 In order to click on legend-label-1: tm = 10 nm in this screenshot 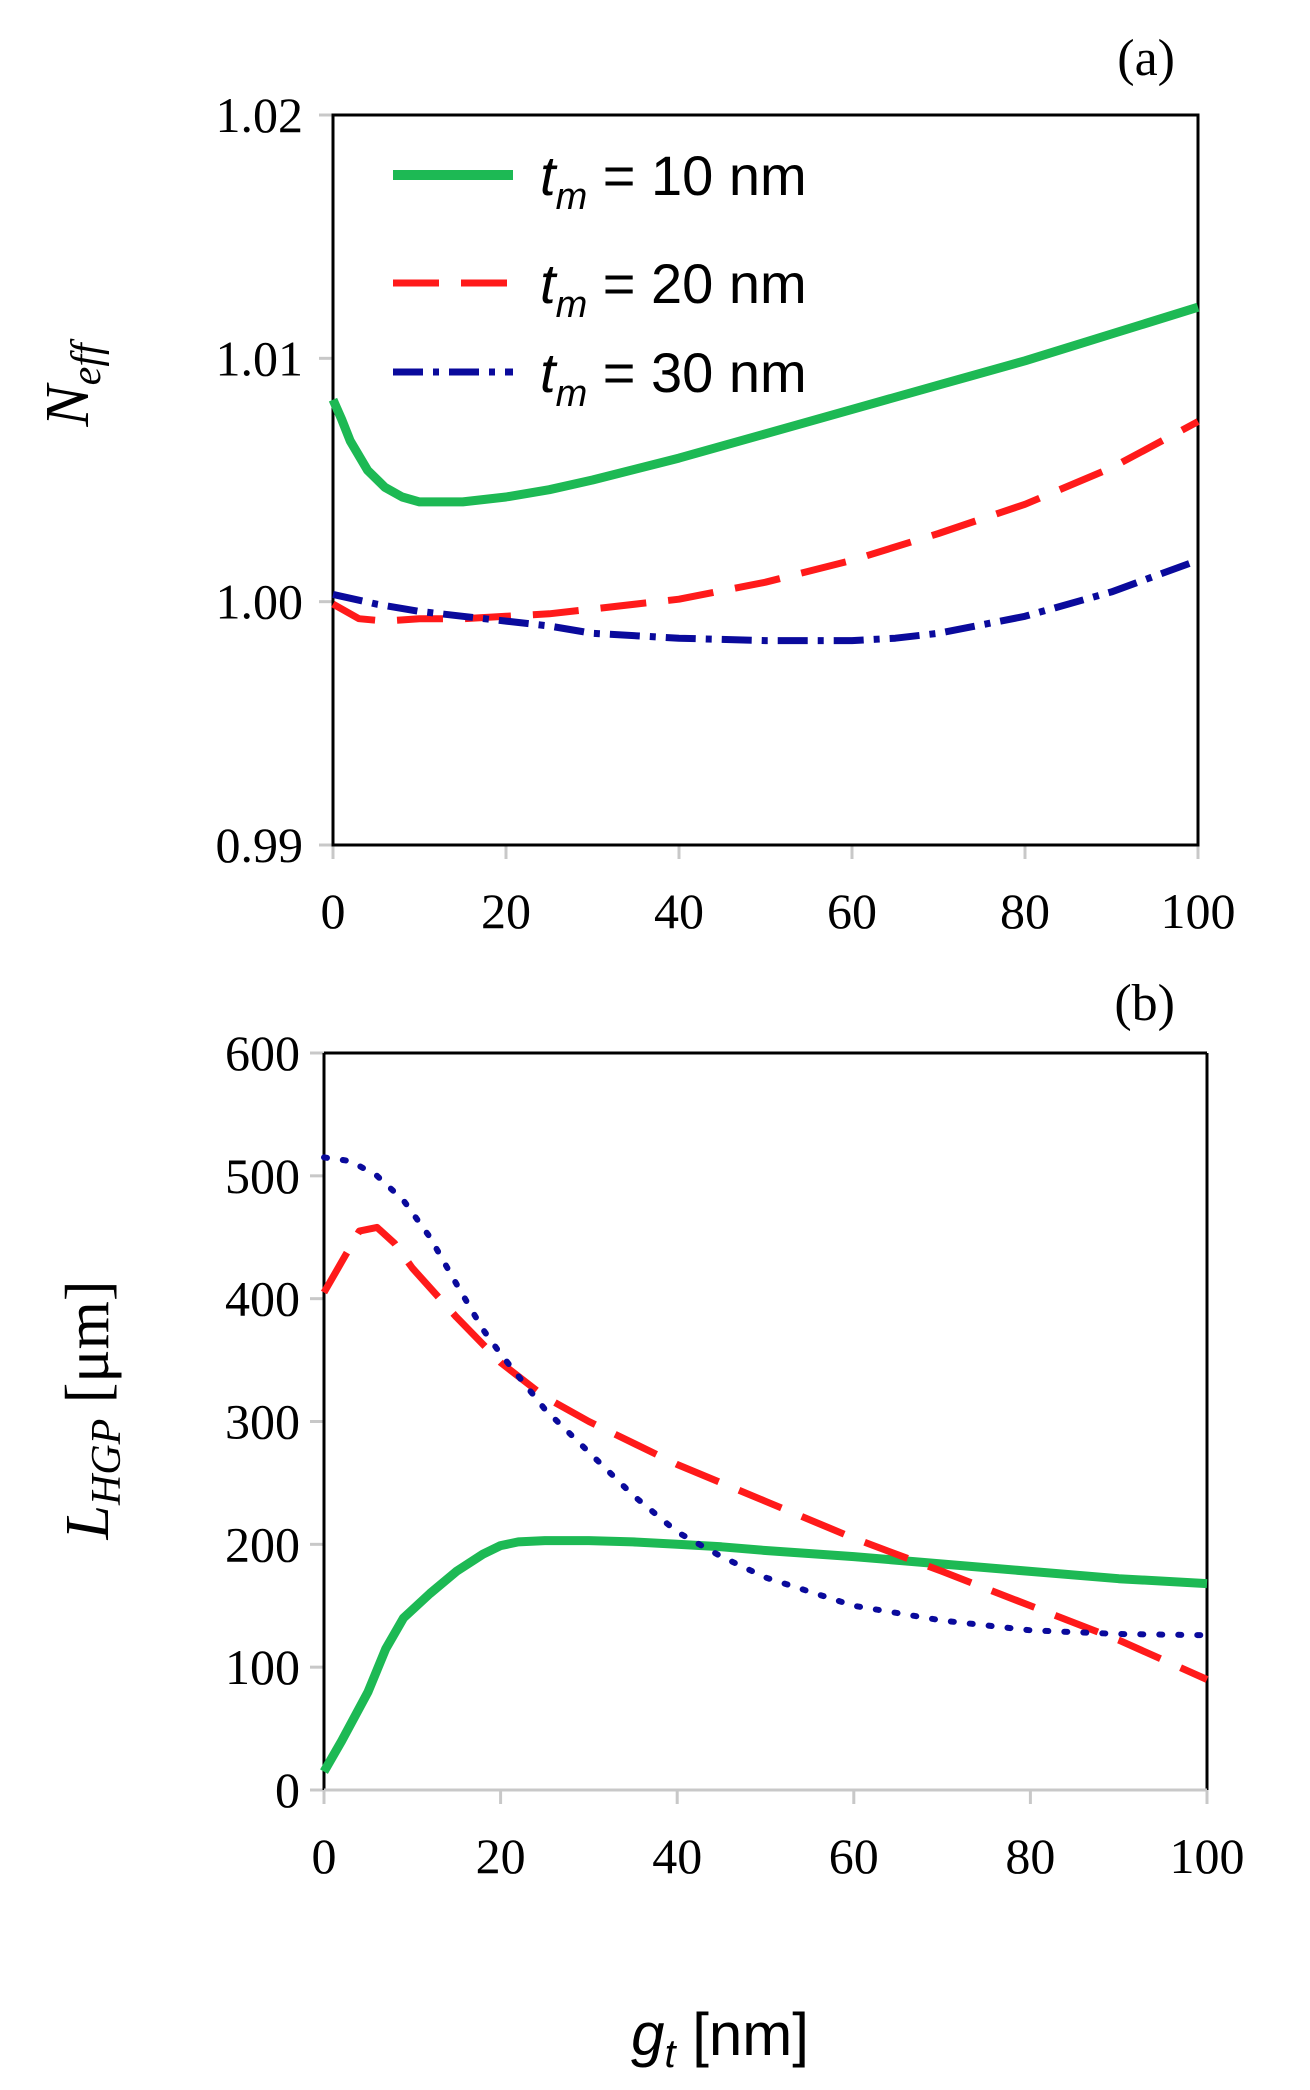, I will do `click(673, 181)`.